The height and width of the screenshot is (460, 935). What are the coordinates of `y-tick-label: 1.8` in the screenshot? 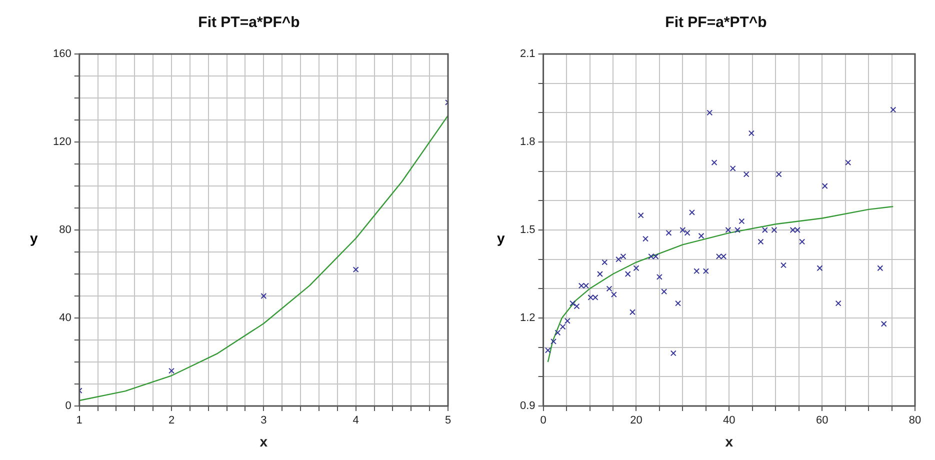 It's located at (528, 142).